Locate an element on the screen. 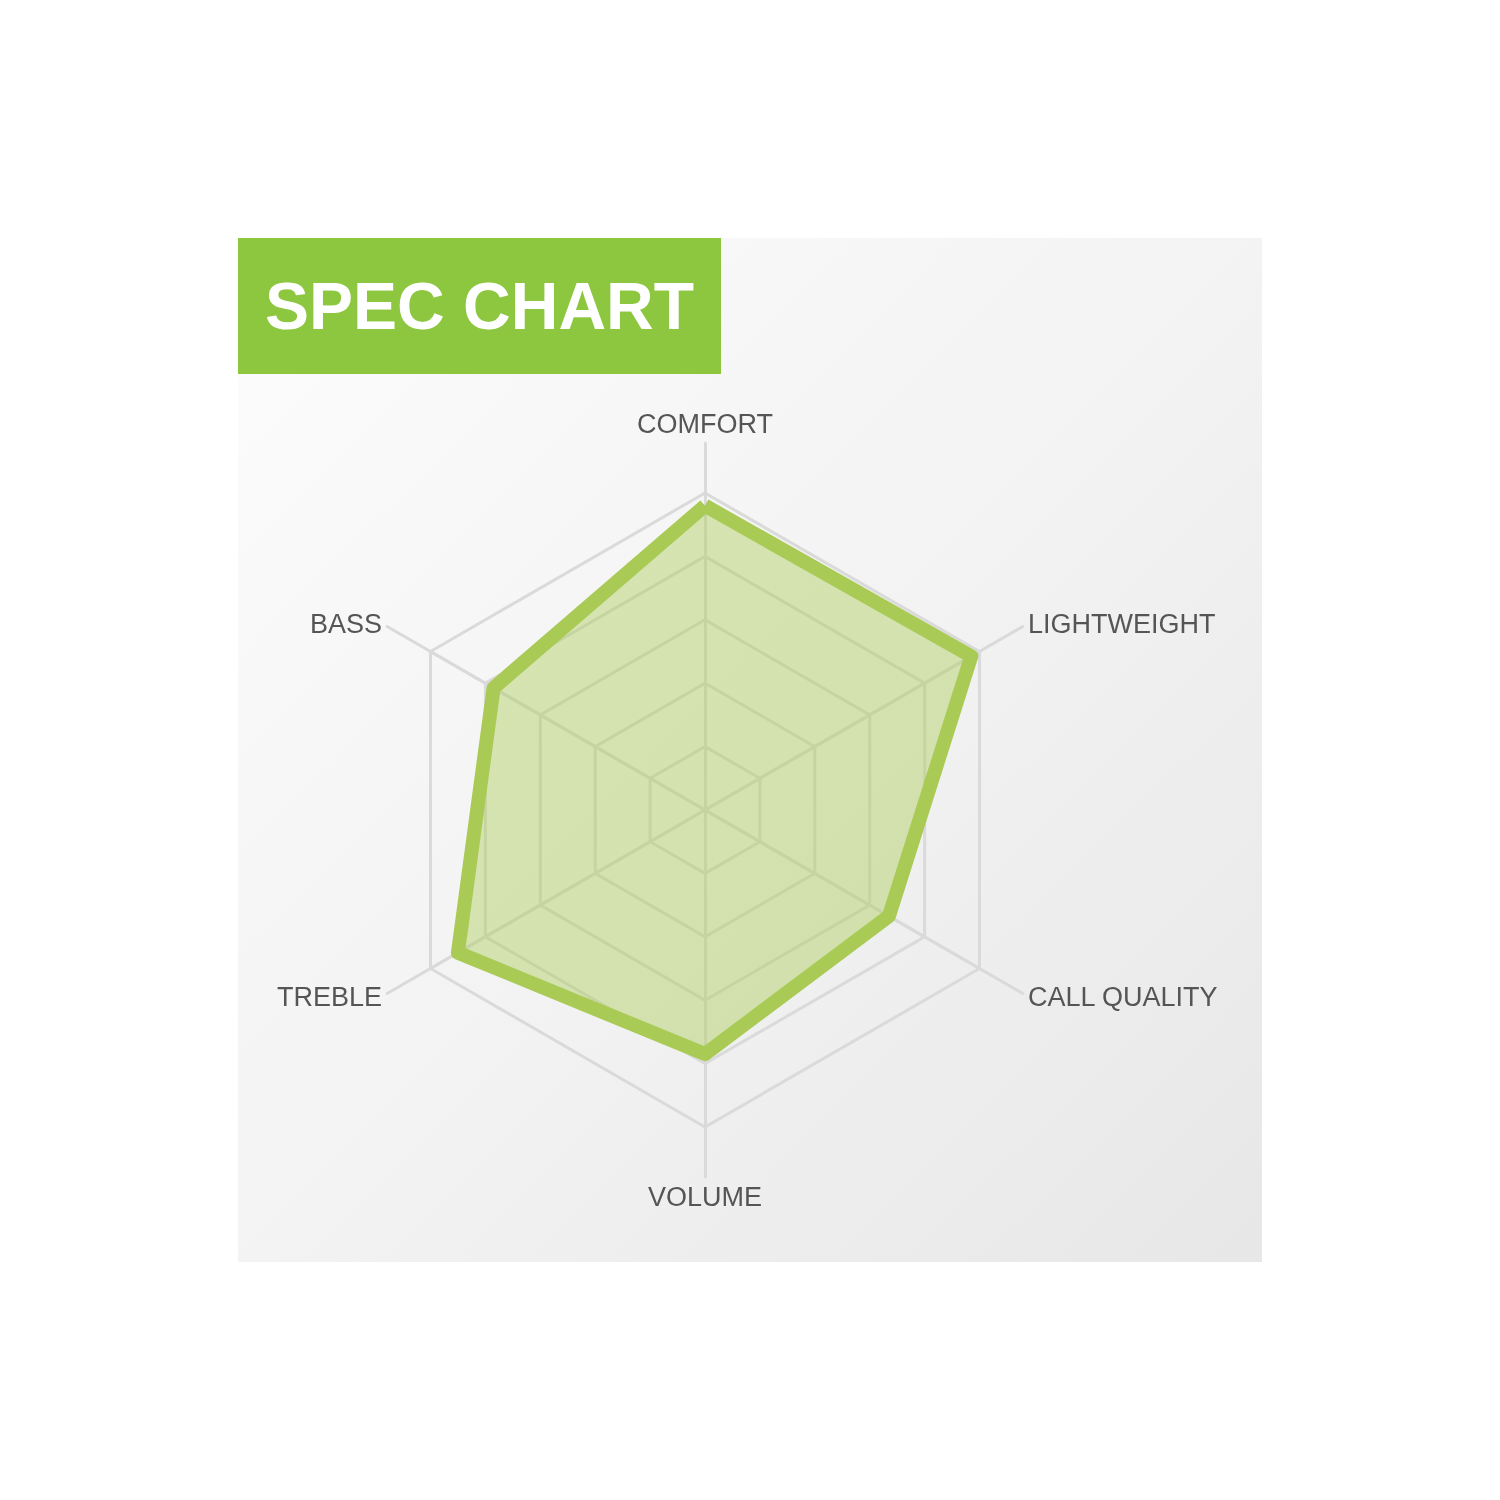  spoke-label: BASS is located at coordinates (345, 623).